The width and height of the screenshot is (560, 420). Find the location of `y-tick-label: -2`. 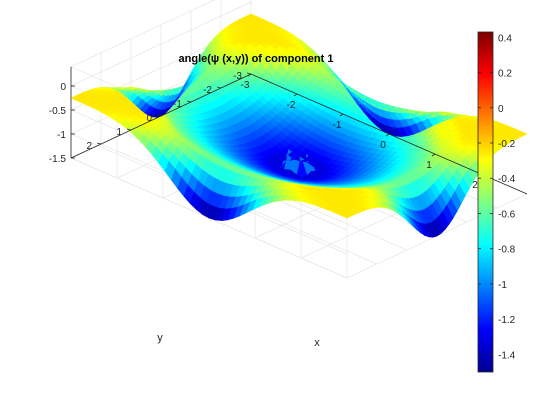

y-tick-label: -2 is located at coordinates (207, 90).